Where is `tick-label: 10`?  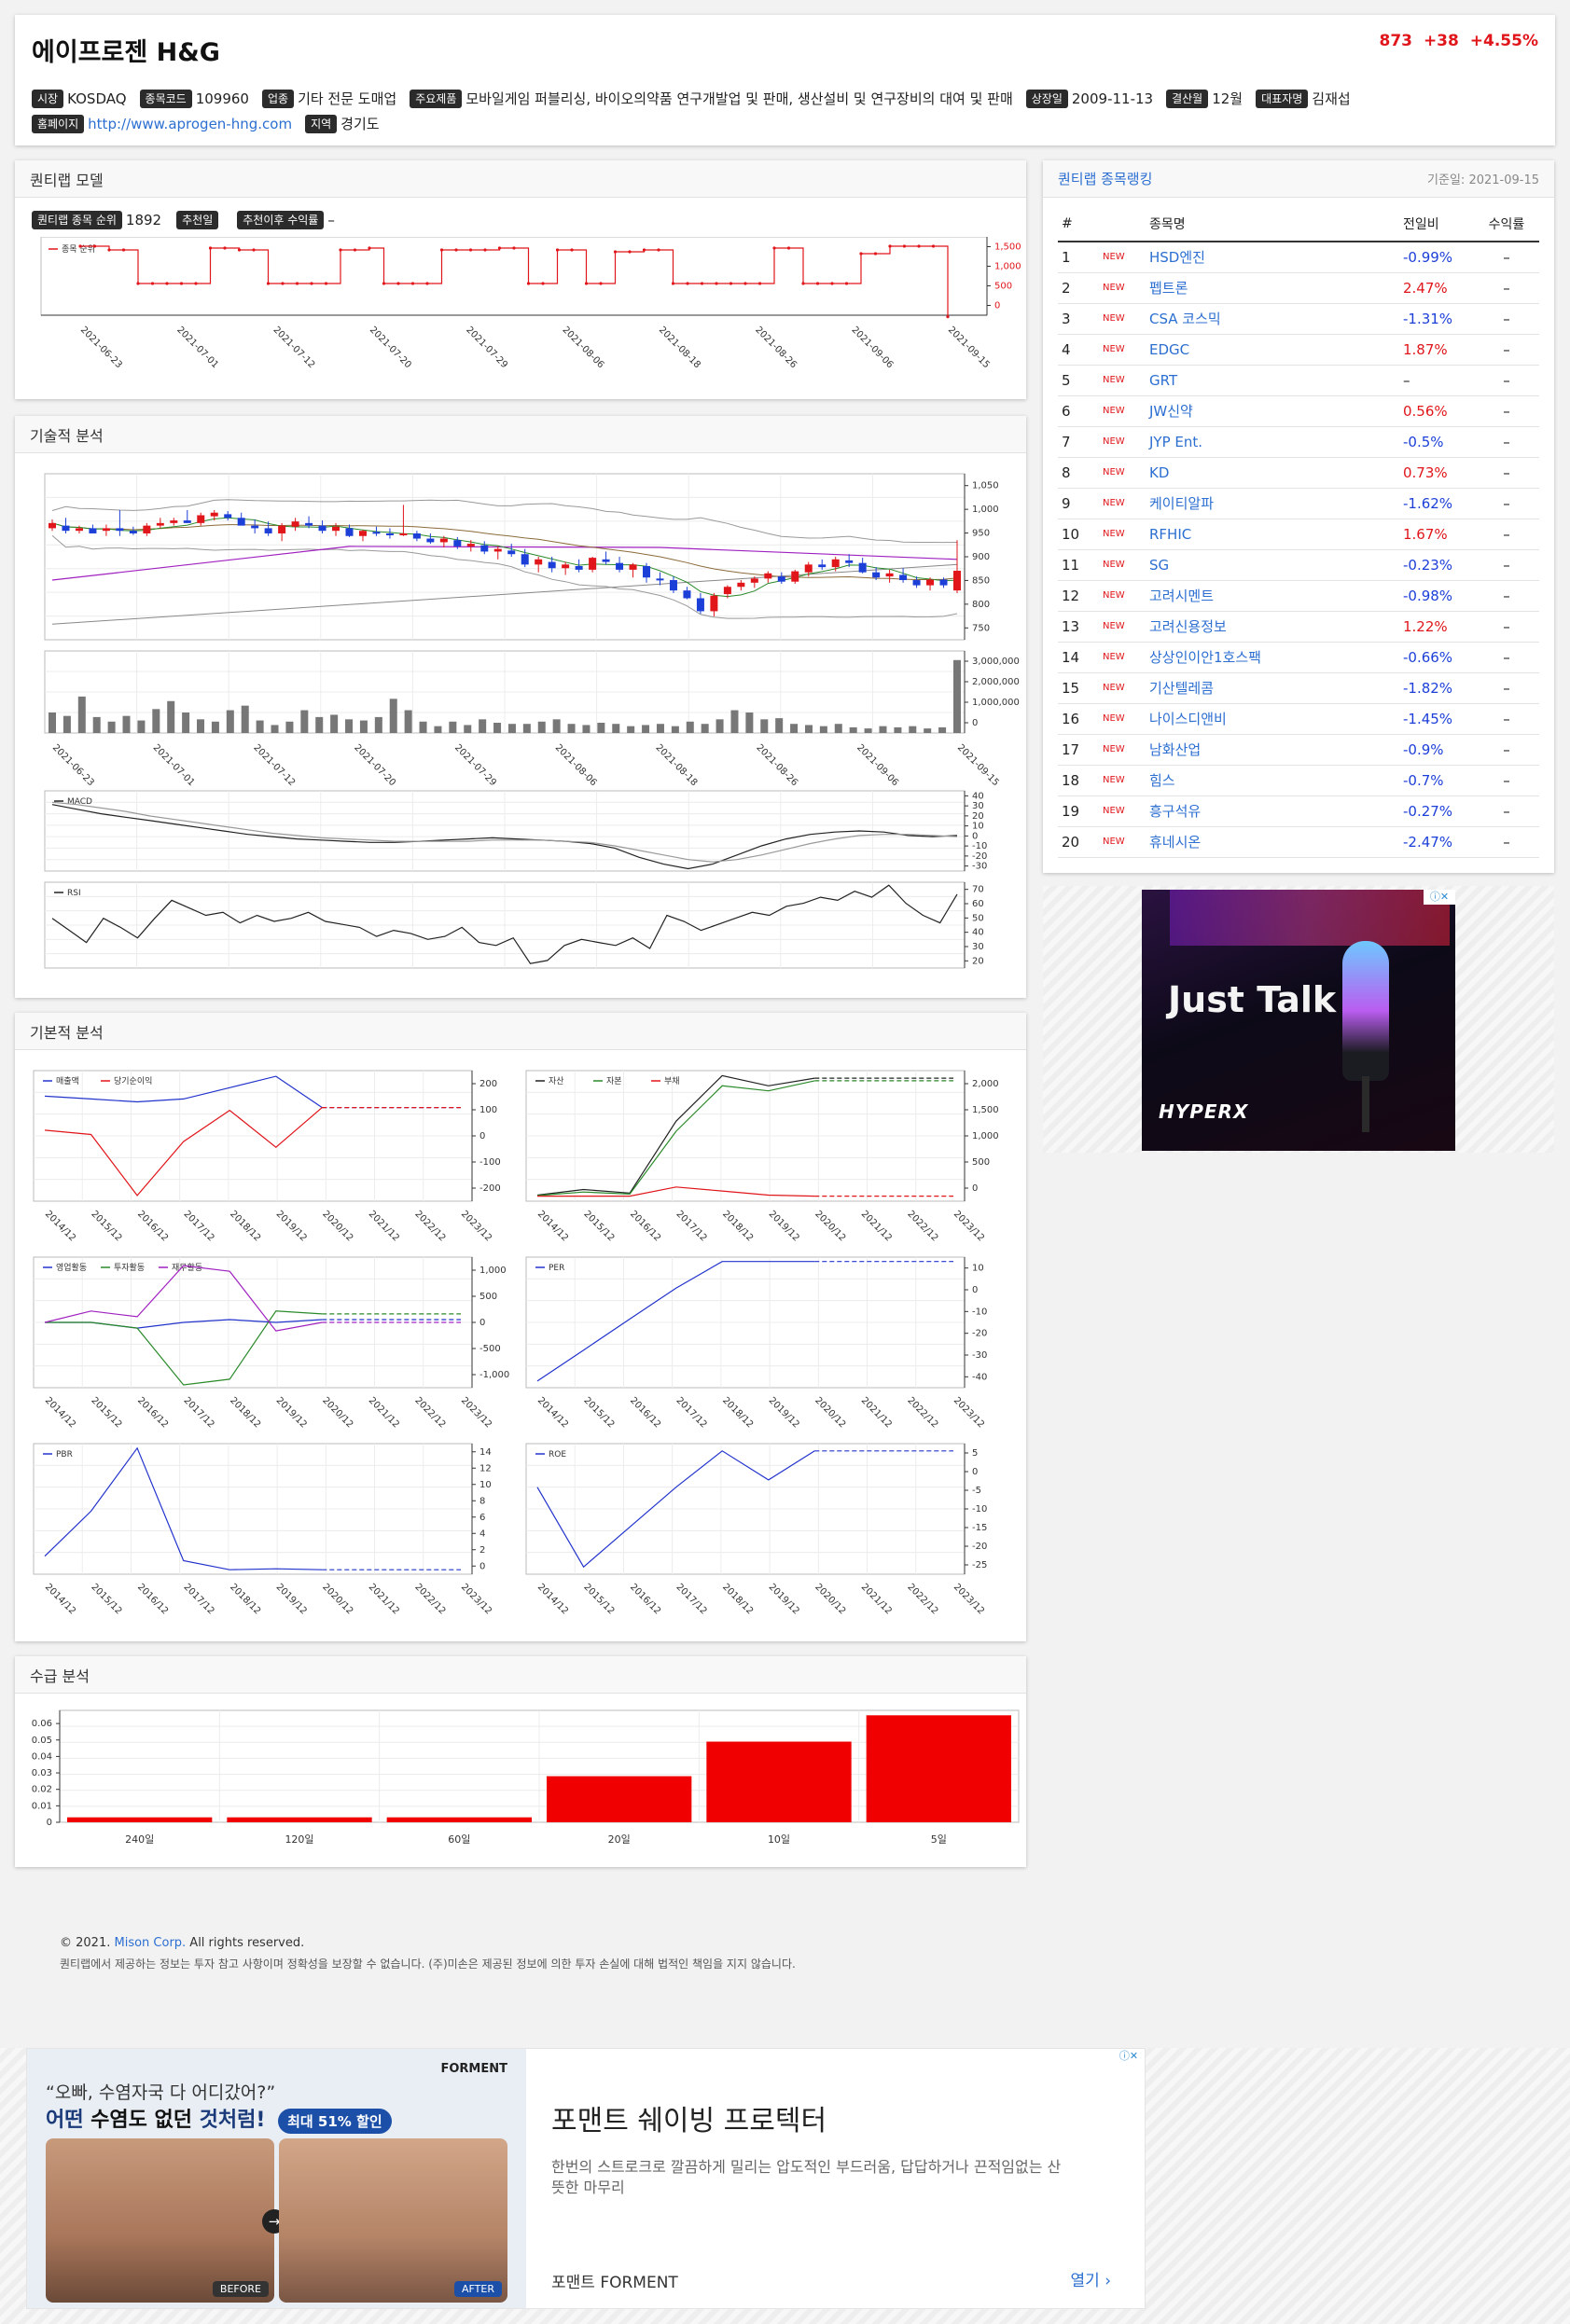
tick-label: 10 is located at coordinates (978, 827).